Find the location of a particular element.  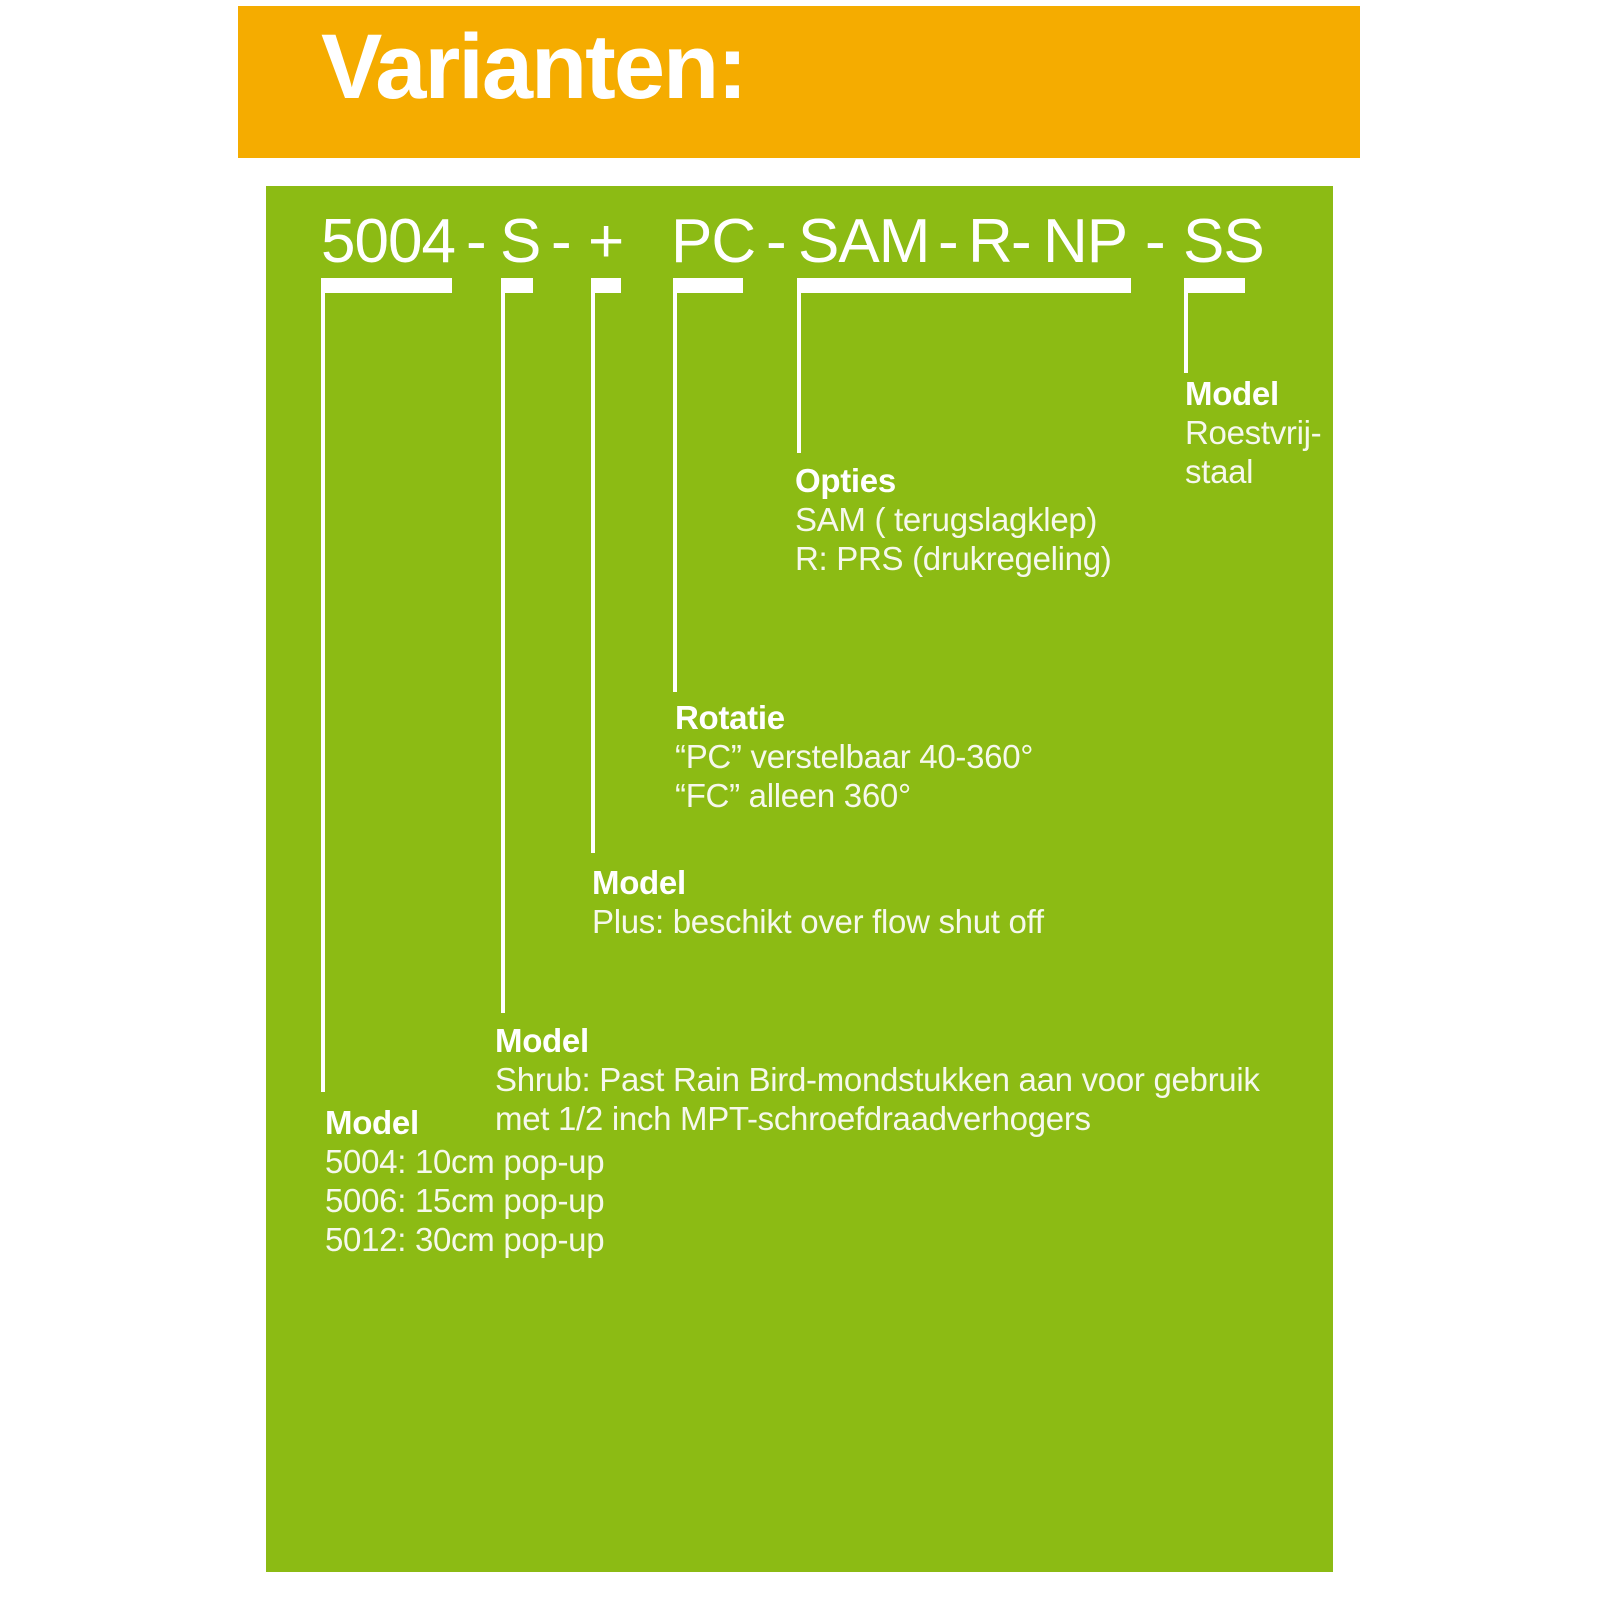

annotation-line-plus-0: Plus: beschikt over flow shut off is located at coordinates (818, 921).